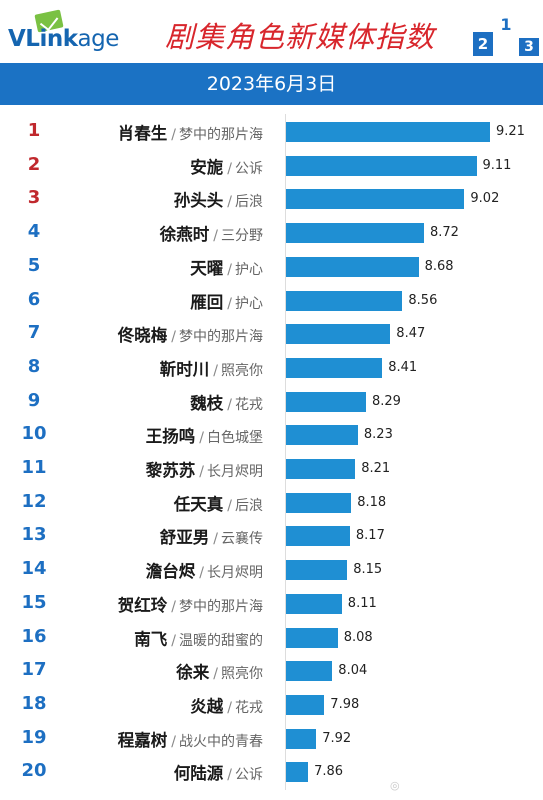 This screenshot has width=543, height=800. Describe the element at coordinates (439, 266) in the screenshot. I see `value-label: 8.68` at that location.